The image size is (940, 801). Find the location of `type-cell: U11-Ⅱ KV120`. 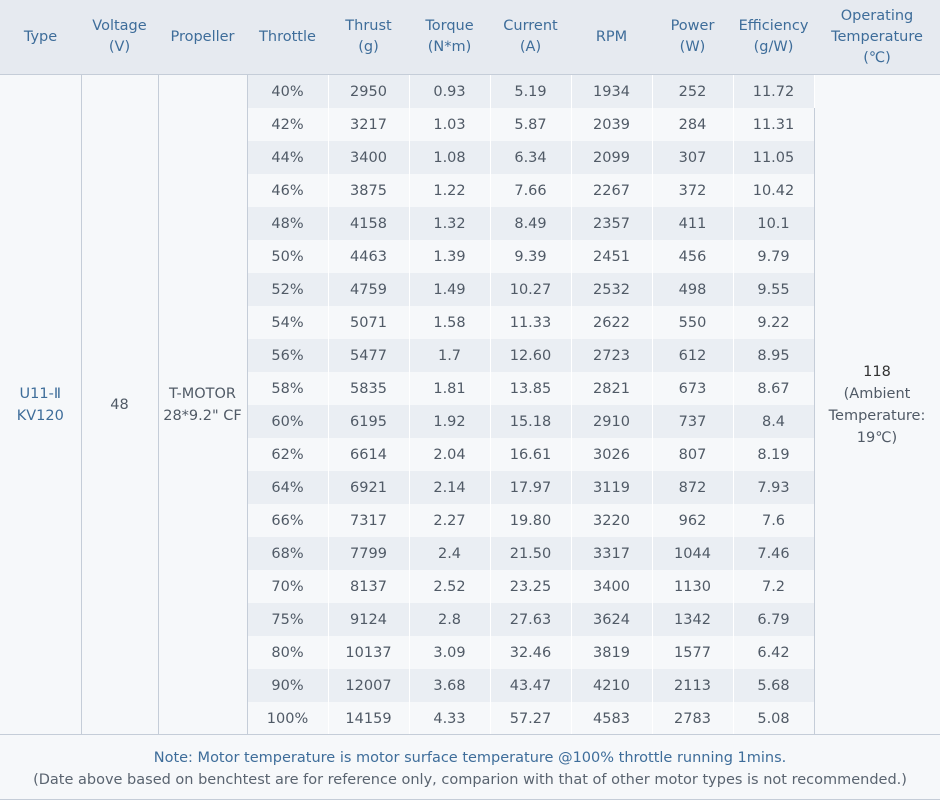

type-cell: U11-Ⅱ KV120 is located at coordinates (41, 404).